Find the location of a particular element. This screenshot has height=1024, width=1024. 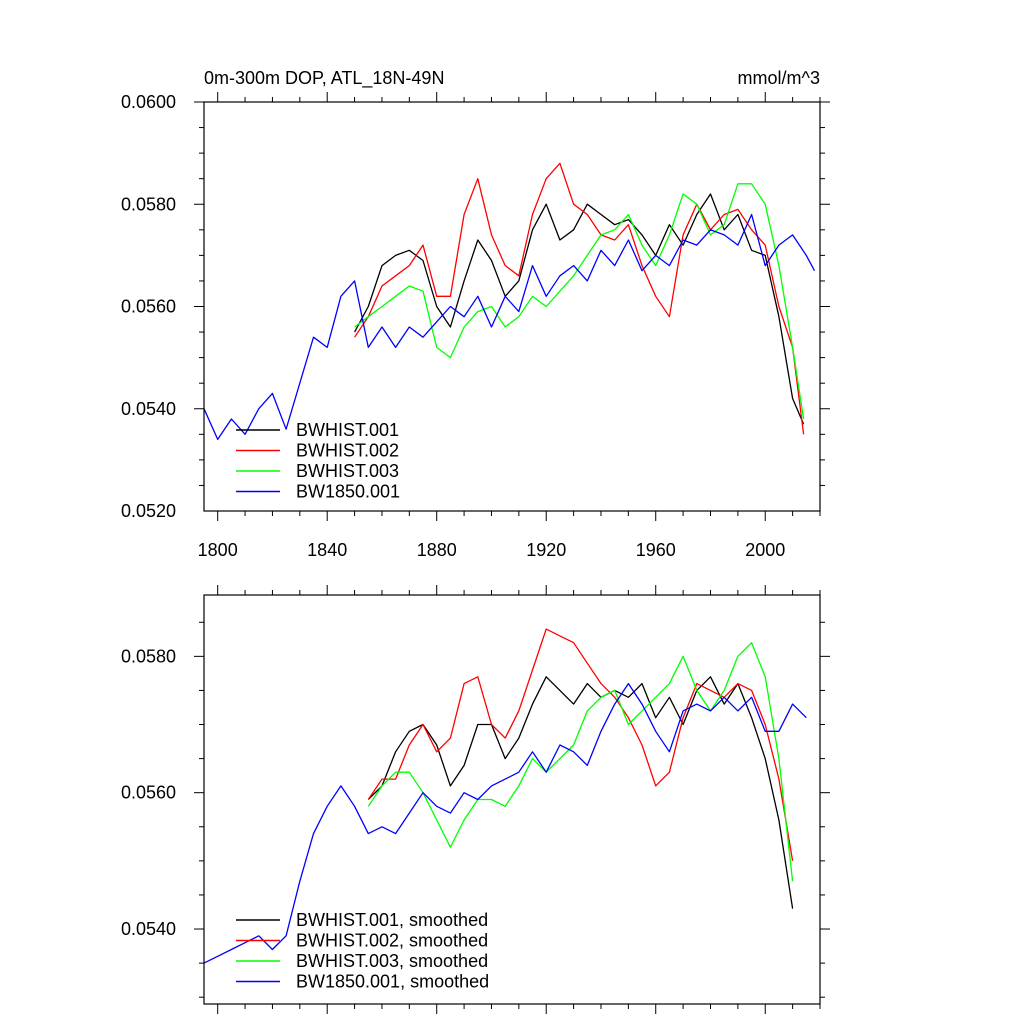

x-tick-label: 2000 is located at coordinates (765, 550).